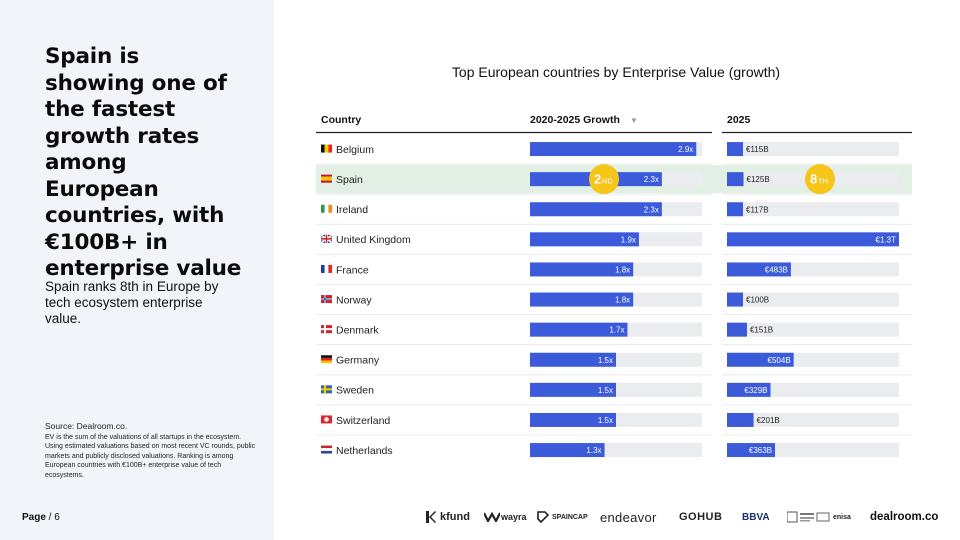  Describe the element at coordinates (904, 517) in the screenshot. I see `dealroom-logo: dealroom.co` at that location.